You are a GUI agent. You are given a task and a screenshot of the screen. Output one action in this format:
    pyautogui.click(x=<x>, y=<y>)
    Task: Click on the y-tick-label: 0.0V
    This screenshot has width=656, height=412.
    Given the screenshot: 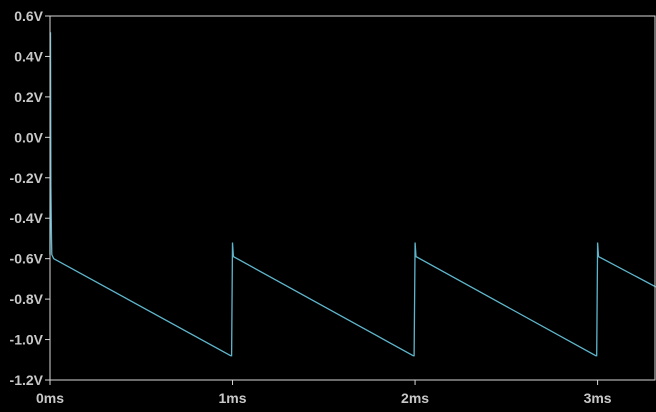 What is the action you would take?
    pyautogui.click(x=28, y=137)
    